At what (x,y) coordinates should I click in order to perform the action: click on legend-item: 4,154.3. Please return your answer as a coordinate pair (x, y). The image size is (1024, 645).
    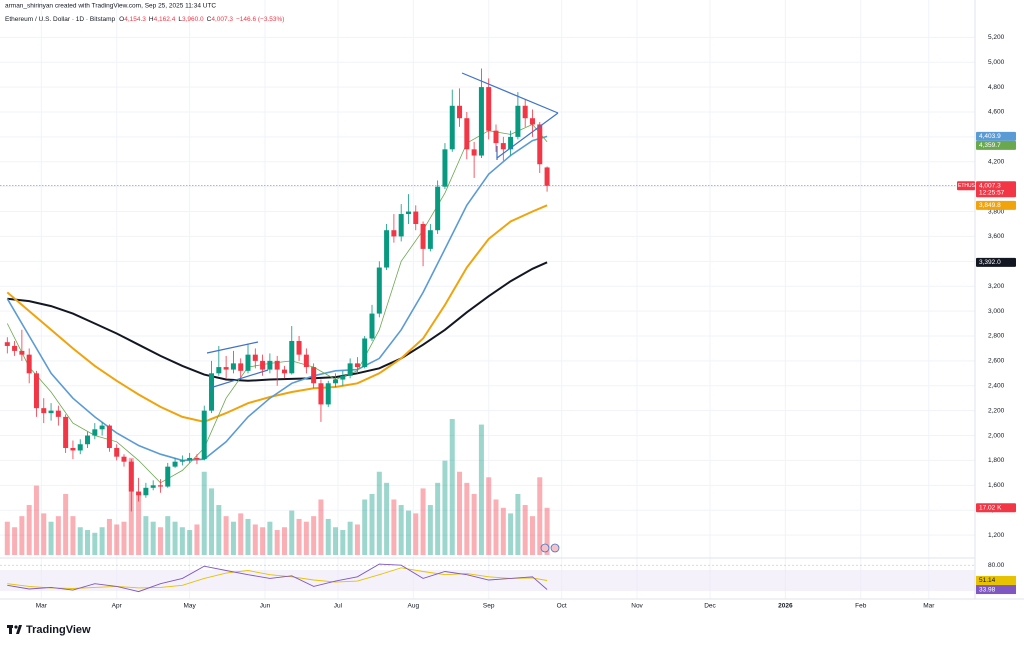
    Looking at the image, I should click on (135, 19).